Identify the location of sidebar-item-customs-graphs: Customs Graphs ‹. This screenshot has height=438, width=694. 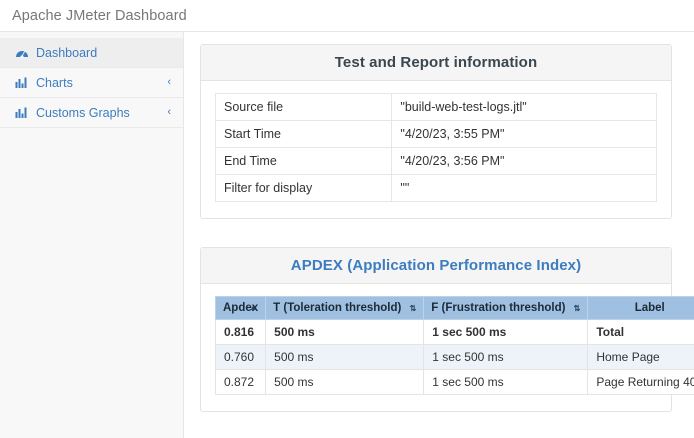
(91, 113).